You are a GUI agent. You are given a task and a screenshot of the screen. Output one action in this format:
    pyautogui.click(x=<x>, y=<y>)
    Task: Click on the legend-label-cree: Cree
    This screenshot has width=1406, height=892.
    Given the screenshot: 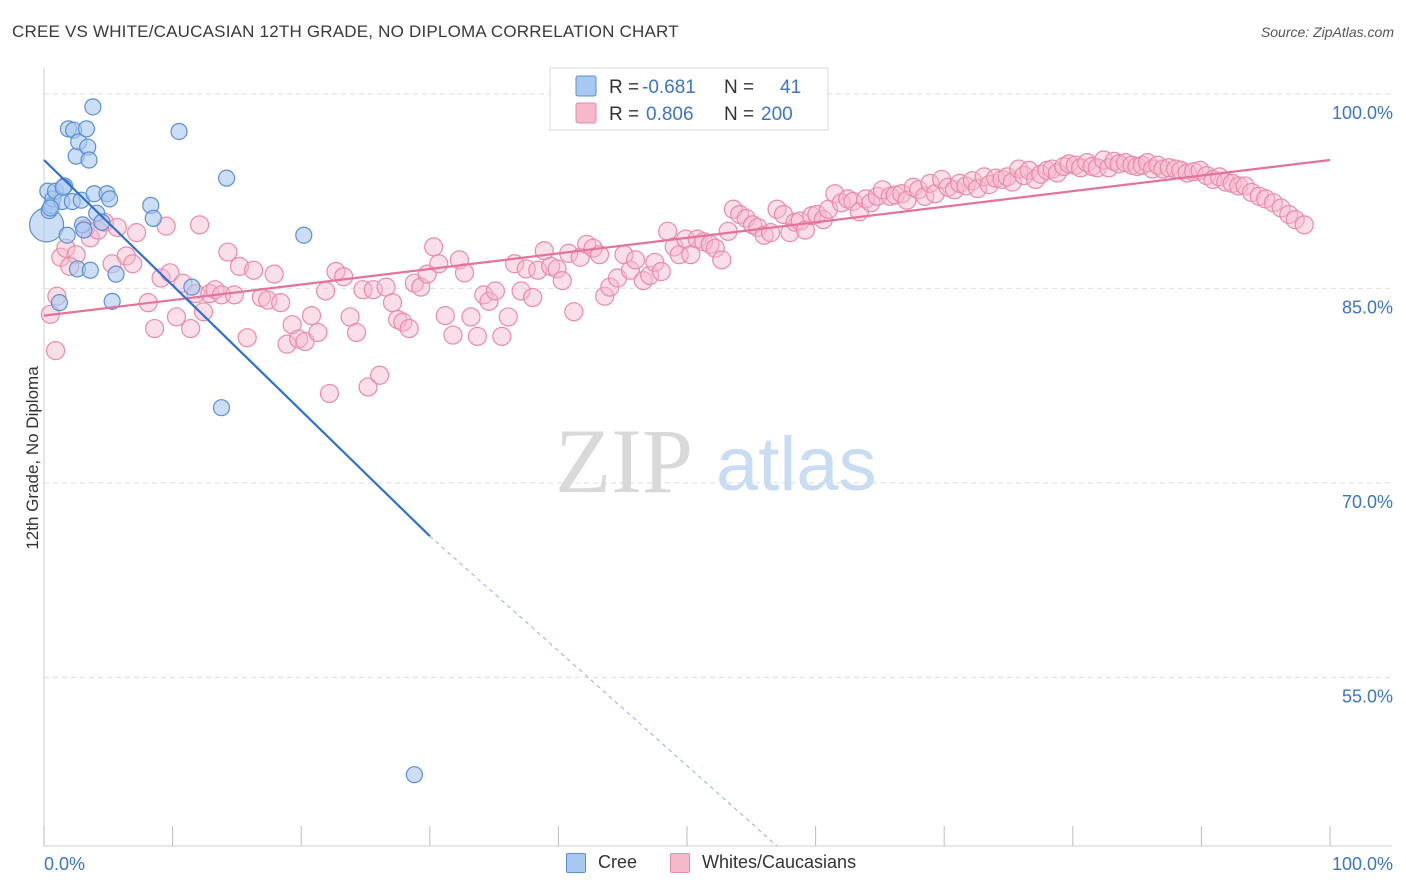 What is the action you would take?
    pyautogui.click(x=618, y=862)
    